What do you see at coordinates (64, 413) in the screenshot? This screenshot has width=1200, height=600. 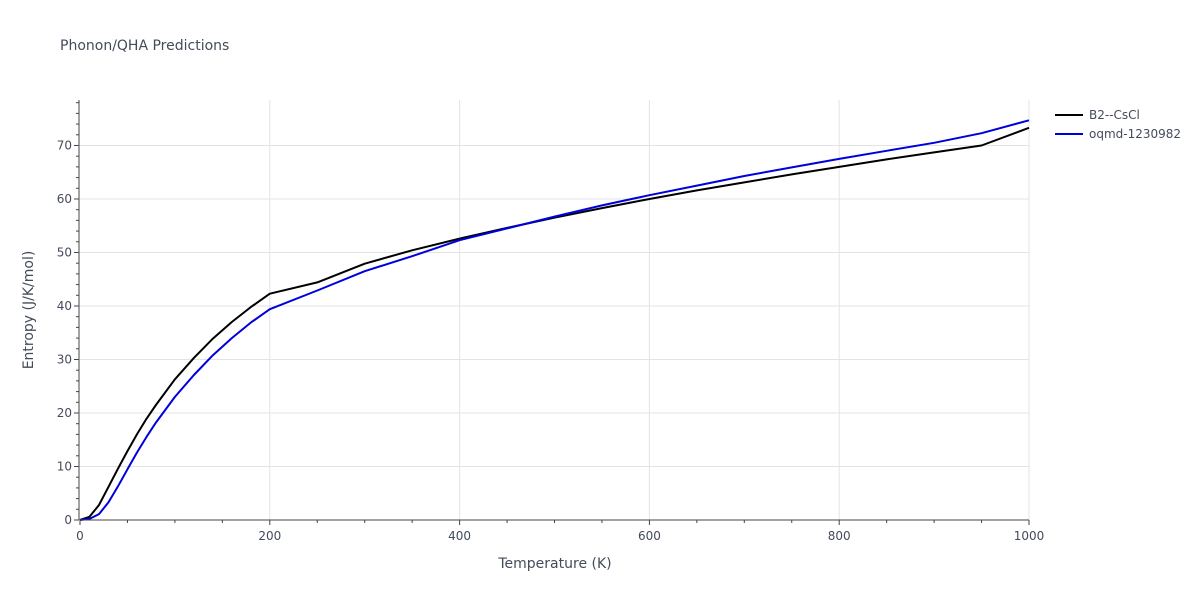 I see `y-tick-label: 20` at bounding box center [64, 413].